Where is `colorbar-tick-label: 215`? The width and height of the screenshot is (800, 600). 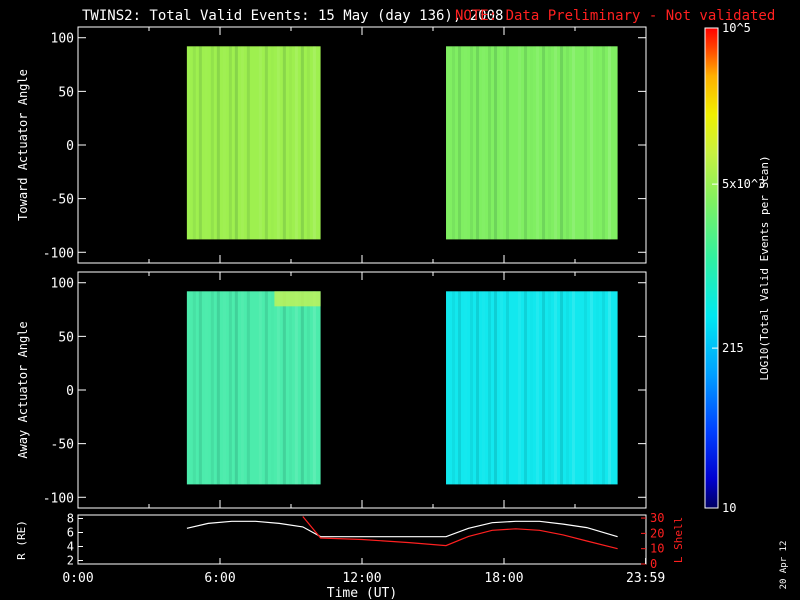 colorbar-tick-label: 215 is located at coordinates (733, 348).